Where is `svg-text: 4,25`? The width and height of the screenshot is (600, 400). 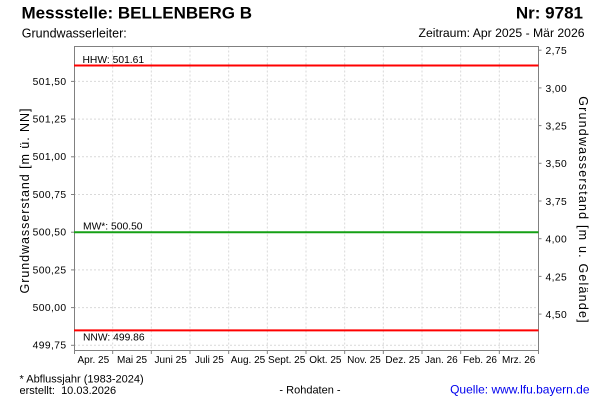 svg-text: 4,25 is located at coordinates (557, 277).